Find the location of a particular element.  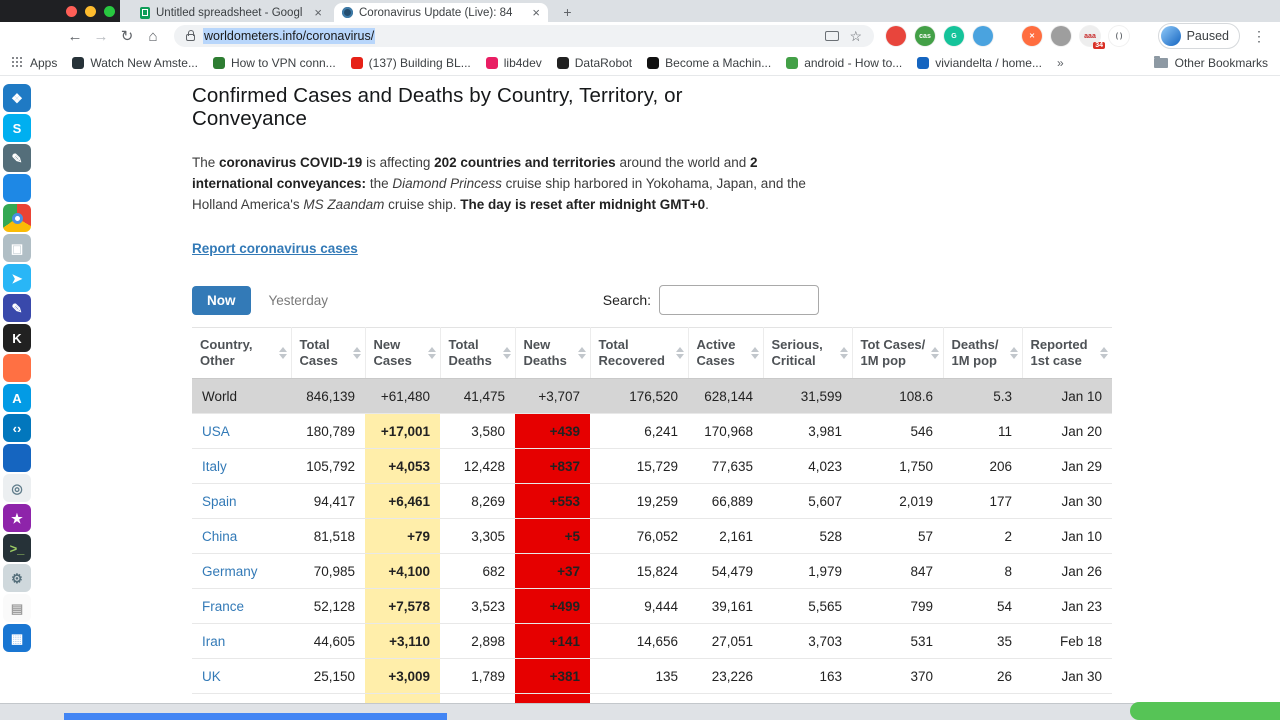

zoom-window-button is located at coordinates (109, 11).